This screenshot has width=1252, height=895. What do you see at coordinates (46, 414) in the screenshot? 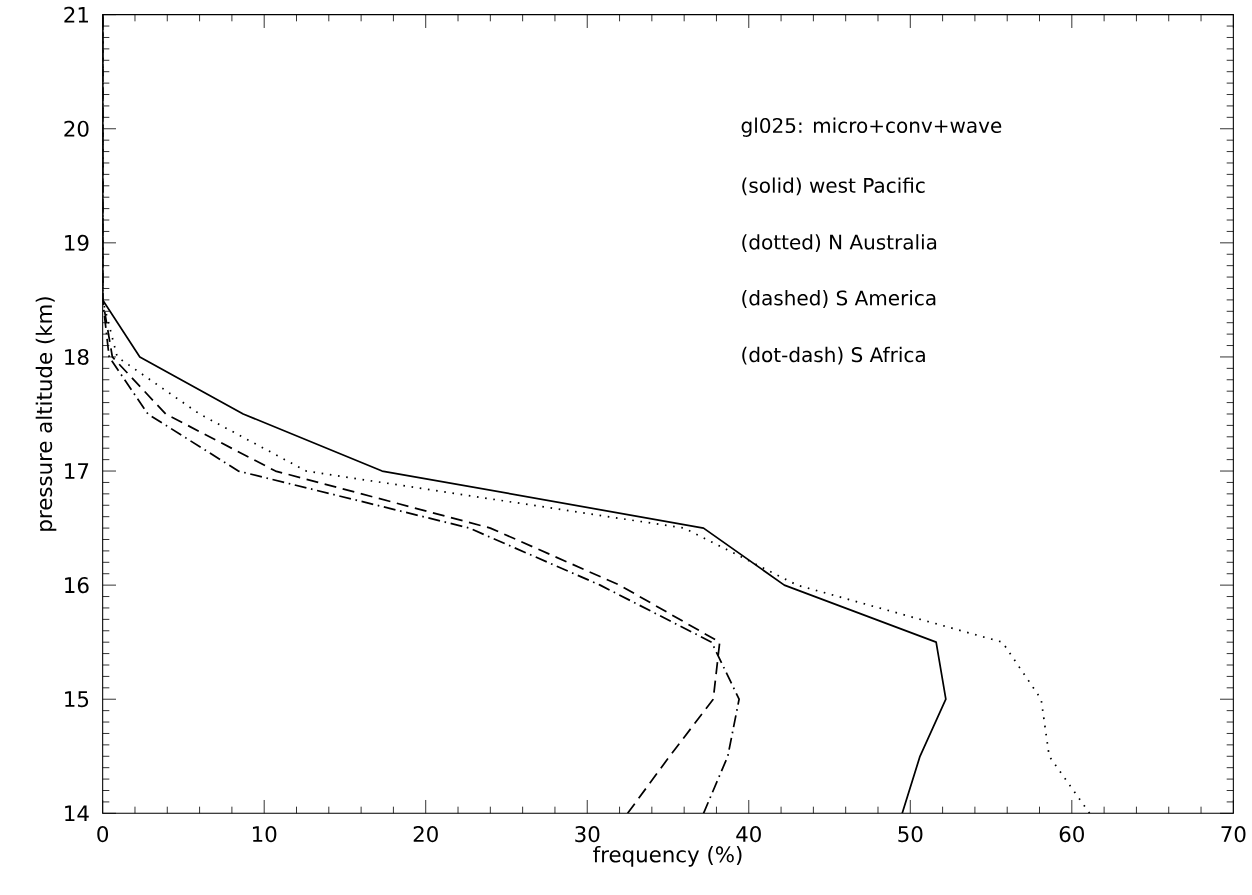
I see `y-axis-title: pressure altitude (km)` at bounding box center [46, 414].